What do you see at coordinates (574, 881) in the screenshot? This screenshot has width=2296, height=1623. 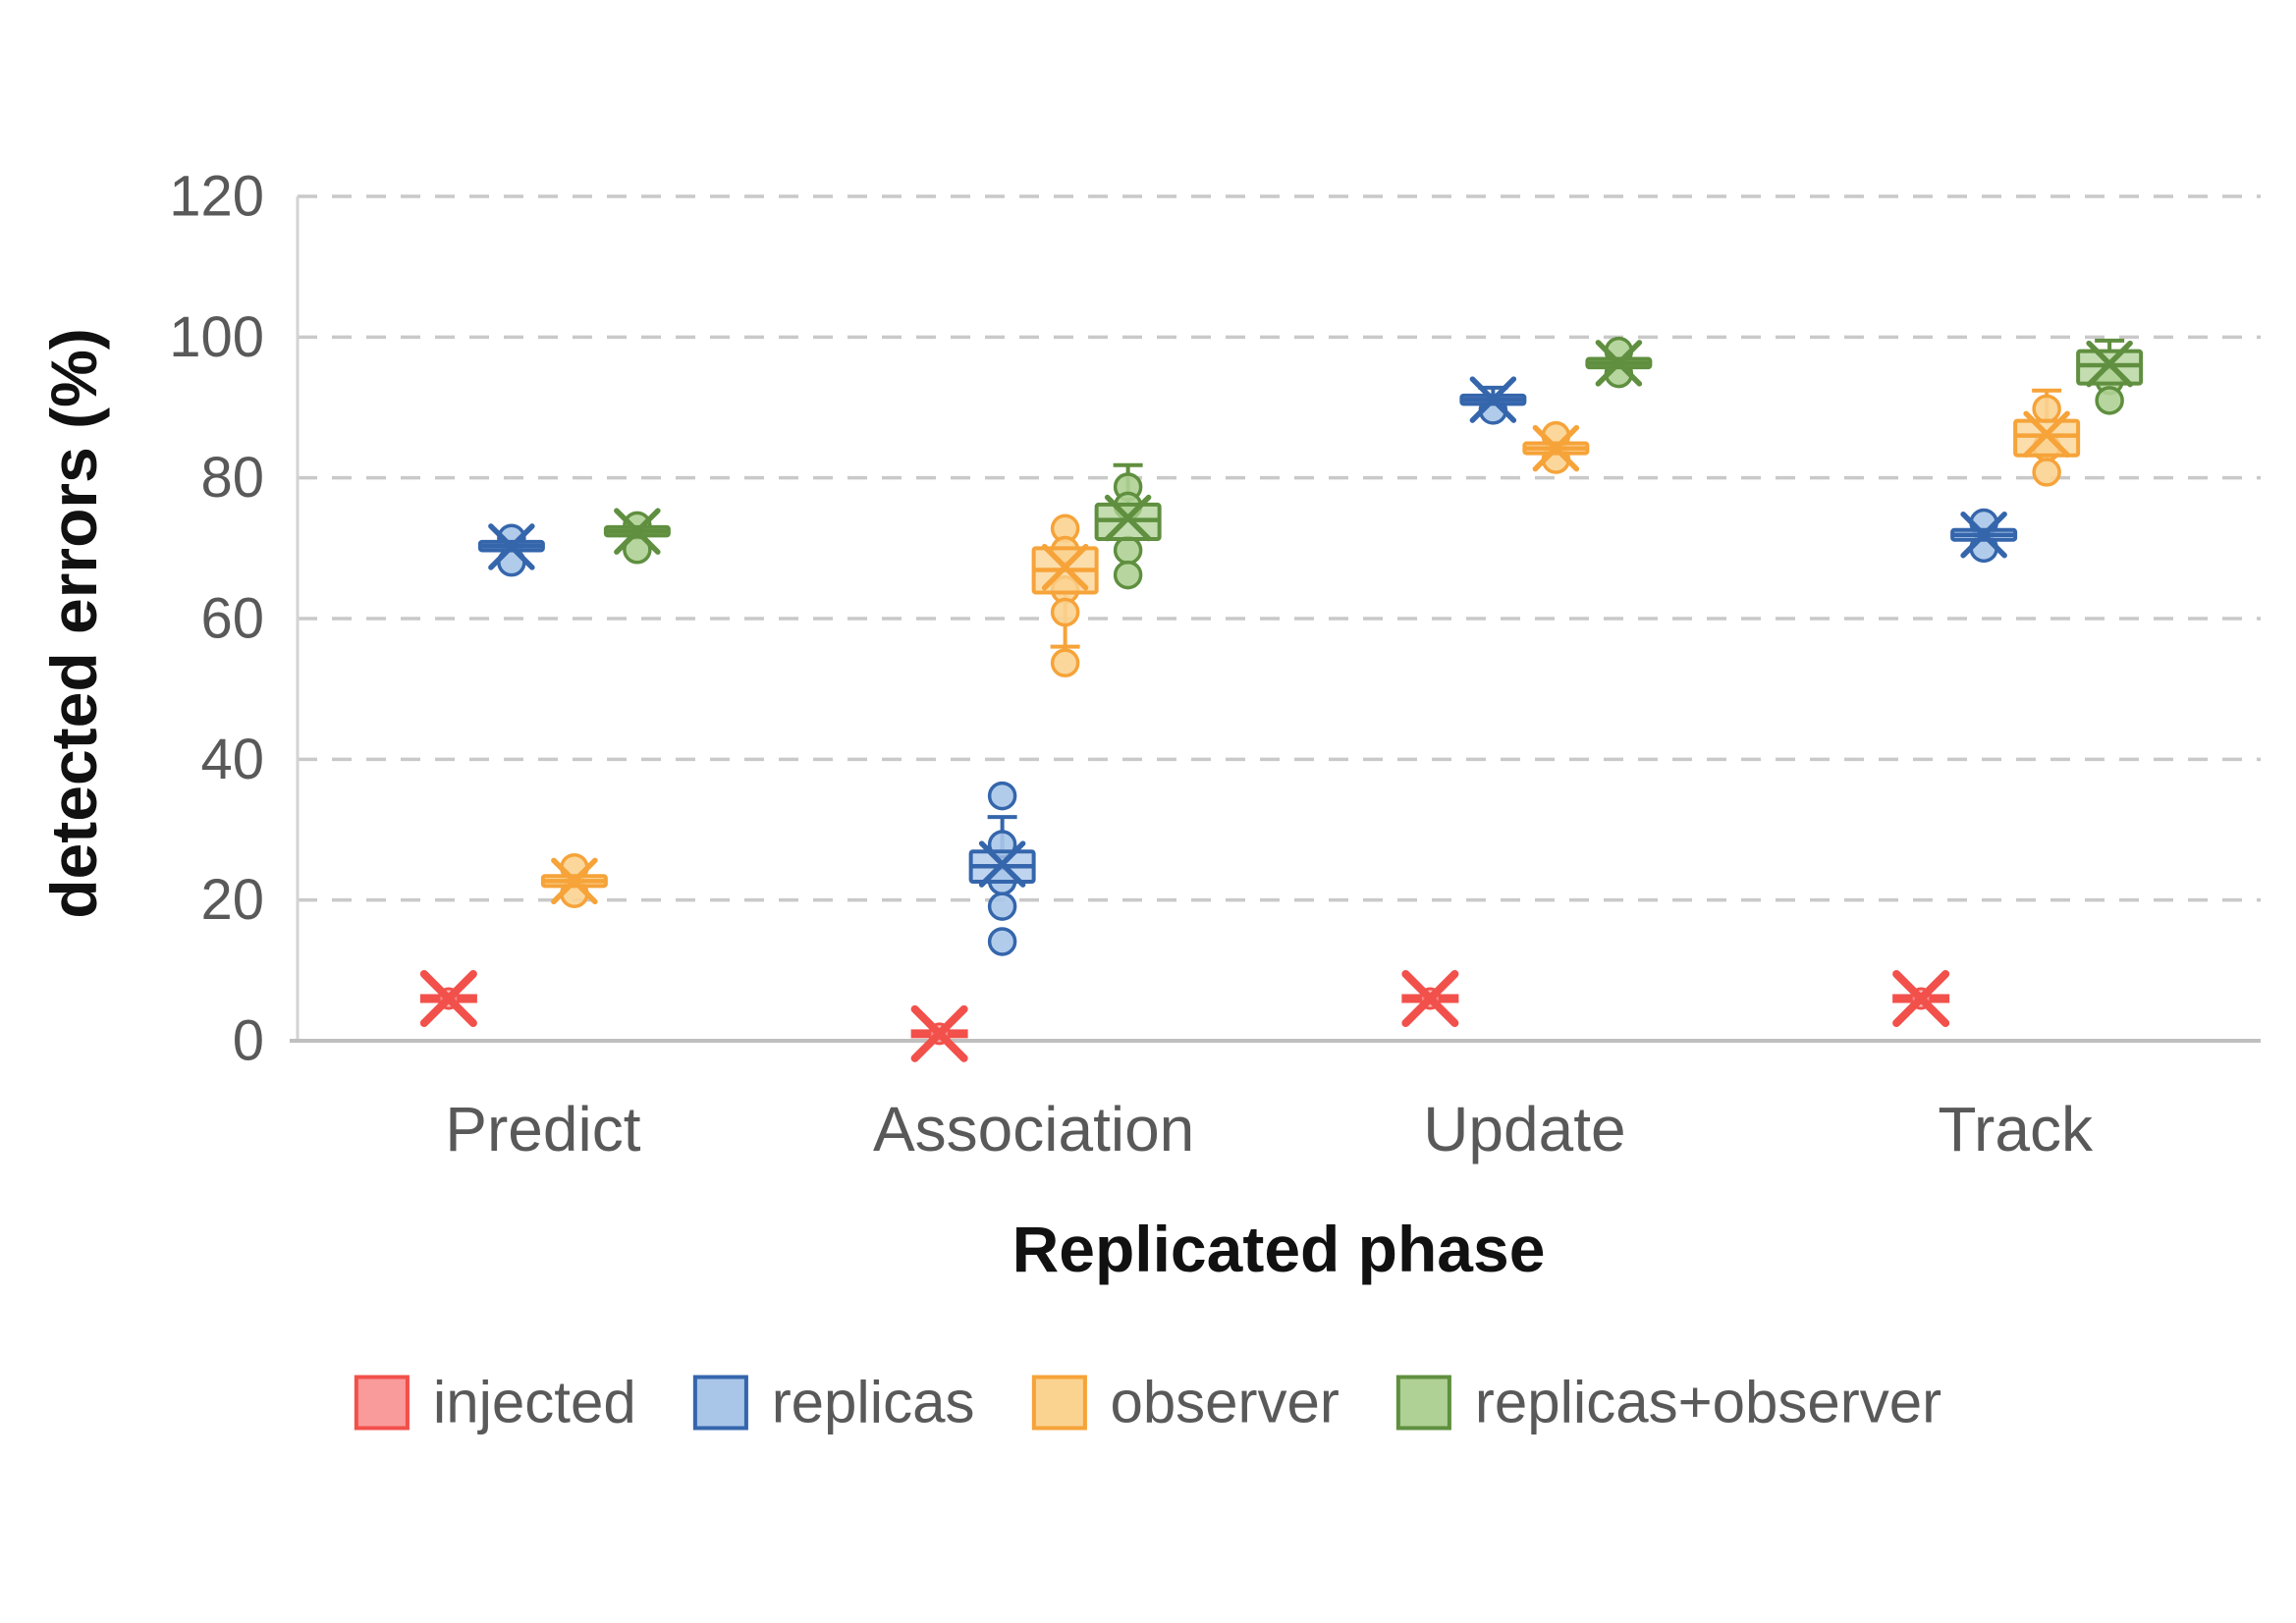 I see `mean-x-observer-predict` at bounding box center [574, 881].